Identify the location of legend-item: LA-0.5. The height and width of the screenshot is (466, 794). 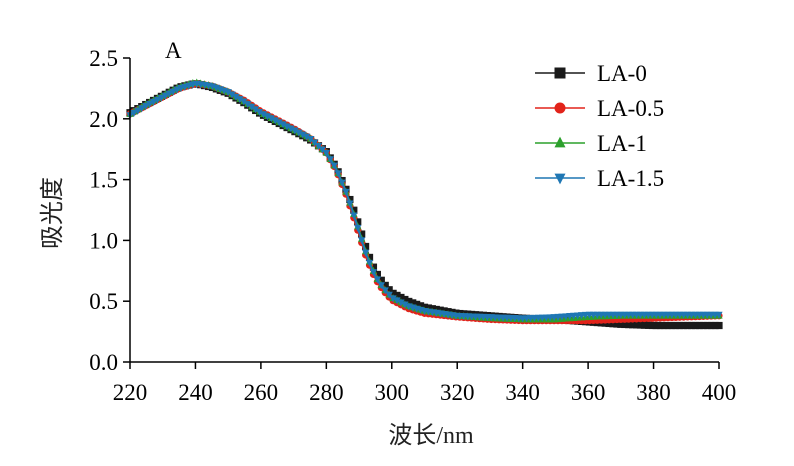
(599, 108).